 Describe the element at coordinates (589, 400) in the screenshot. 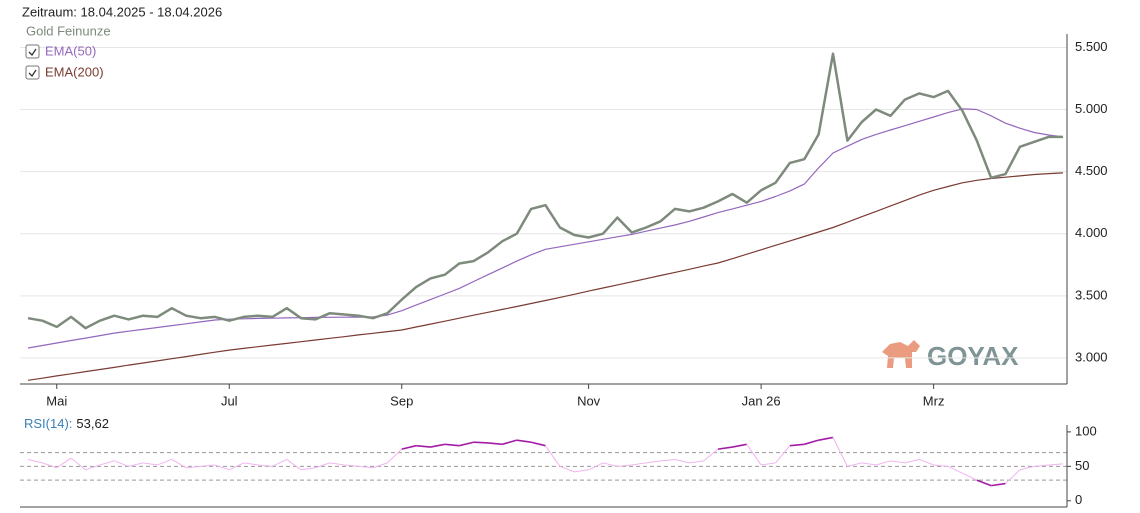

I see `x-tick-label: Nov` at that location.